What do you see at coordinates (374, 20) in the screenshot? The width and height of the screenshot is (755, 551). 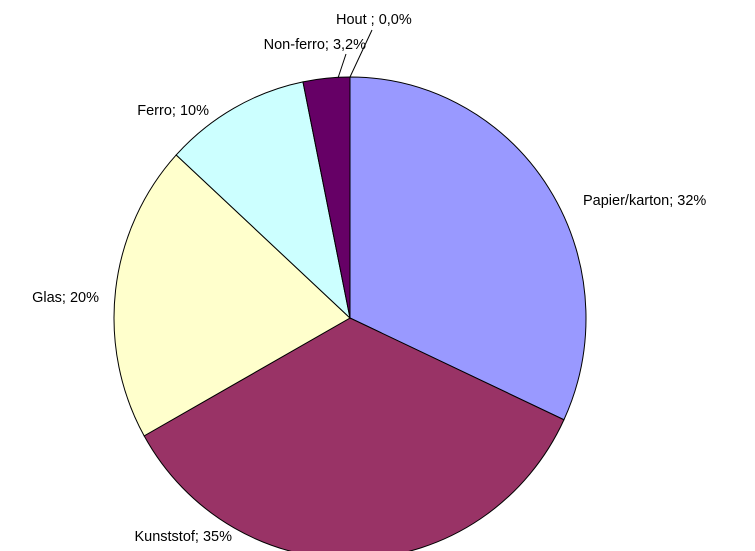 I see `data-label: Hout ; 0,0%` at bounding box center [374, 20].